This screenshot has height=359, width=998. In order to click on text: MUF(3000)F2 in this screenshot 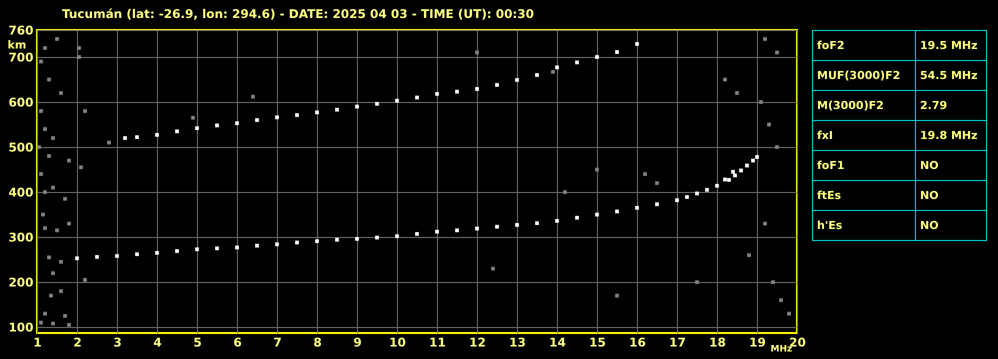, I will do `click(864, 75)`.